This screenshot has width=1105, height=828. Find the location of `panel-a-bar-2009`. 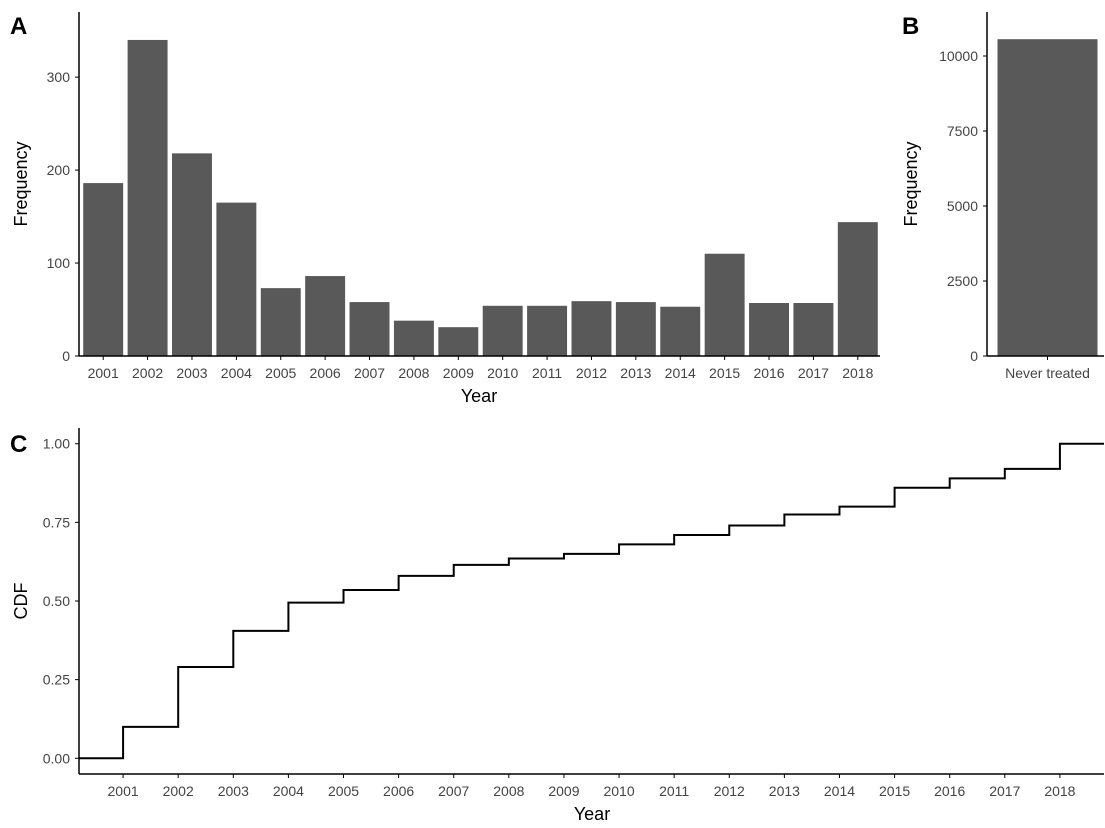

panel-a-bar-2009 is located at coordinates (458, 341).